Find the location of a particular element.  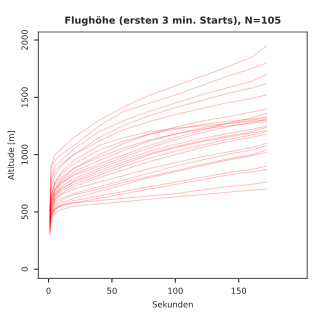

x-tick-label: 0 is located at coordinates (48, 291).